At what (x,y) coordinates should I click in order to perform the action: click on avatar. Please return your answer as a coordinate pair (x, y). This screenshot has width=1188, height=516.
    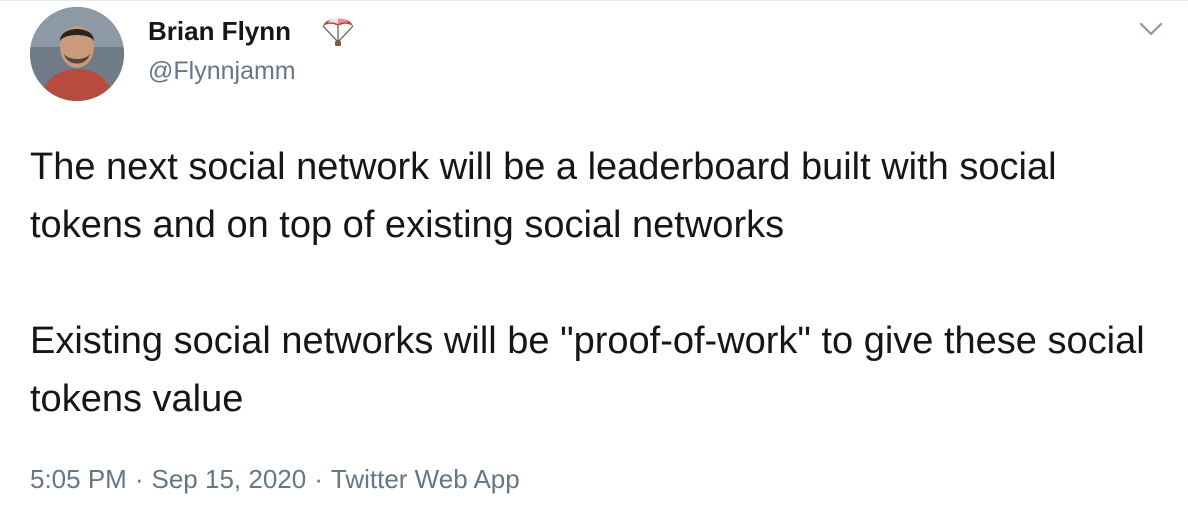
    Looking at the image, I should click on (77, 54).